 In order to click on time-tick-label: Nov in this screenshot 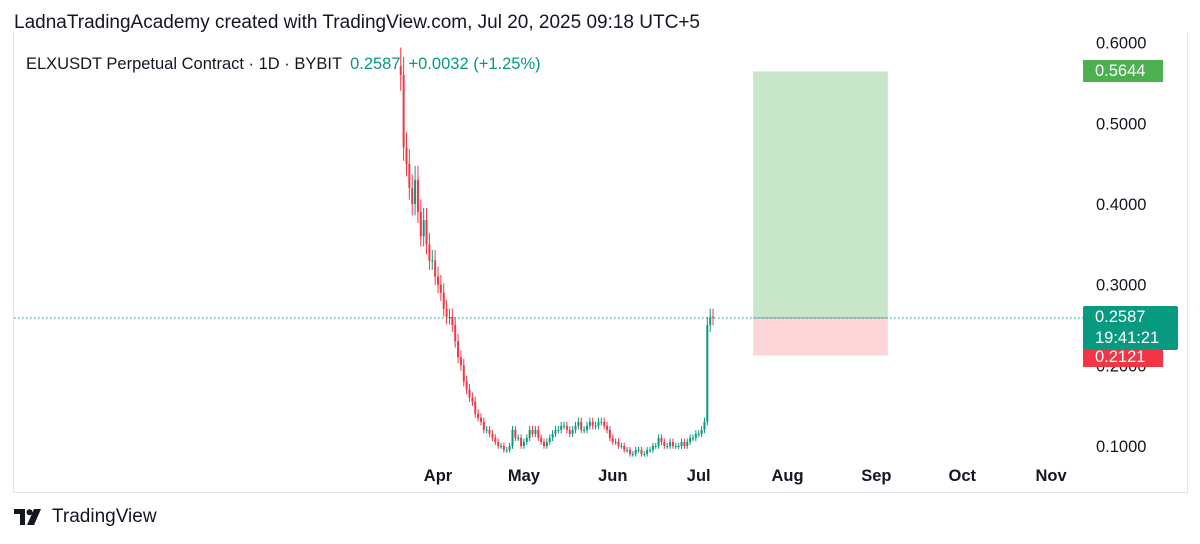, I will do `click(1052, 476)`.